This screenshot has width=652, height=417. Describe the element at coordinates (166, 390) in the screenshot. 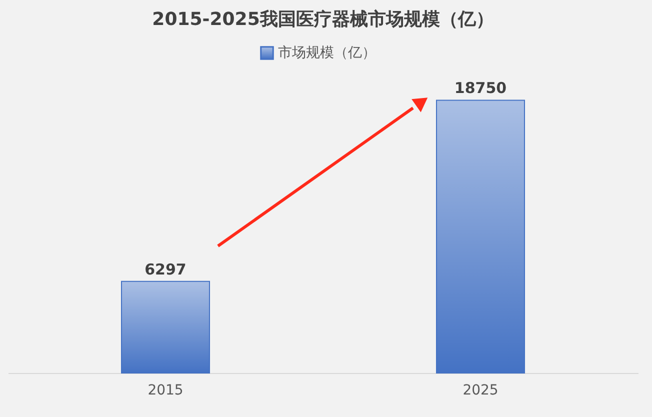

I see `x-tick-label: 2015` at that location.